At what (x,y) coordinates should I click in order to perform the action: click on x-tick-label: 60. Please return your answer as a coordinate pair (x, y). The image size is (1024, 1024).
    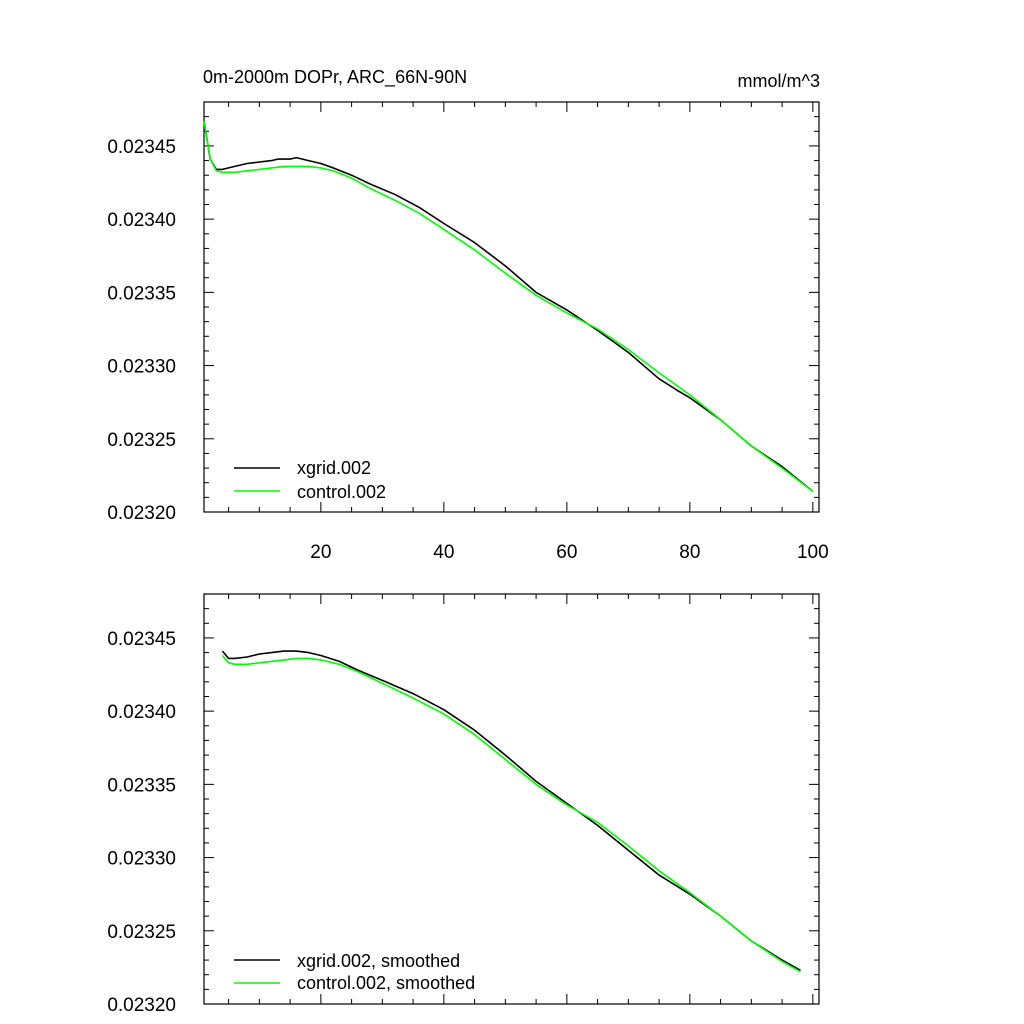
    Looking at the image, I should click on (566, 552).